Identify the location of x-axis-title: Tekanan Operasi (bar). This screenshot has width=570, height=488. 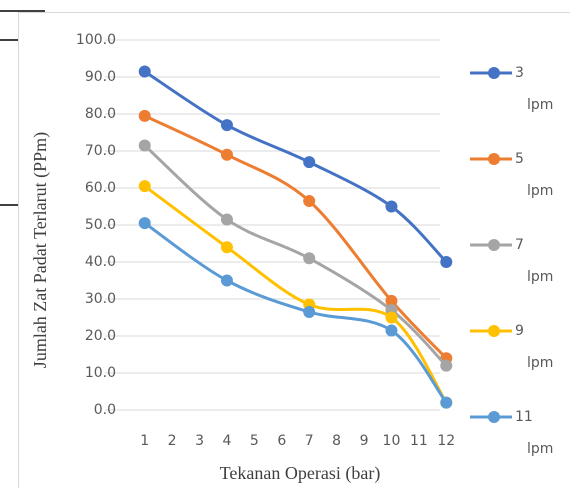
(300, 473).